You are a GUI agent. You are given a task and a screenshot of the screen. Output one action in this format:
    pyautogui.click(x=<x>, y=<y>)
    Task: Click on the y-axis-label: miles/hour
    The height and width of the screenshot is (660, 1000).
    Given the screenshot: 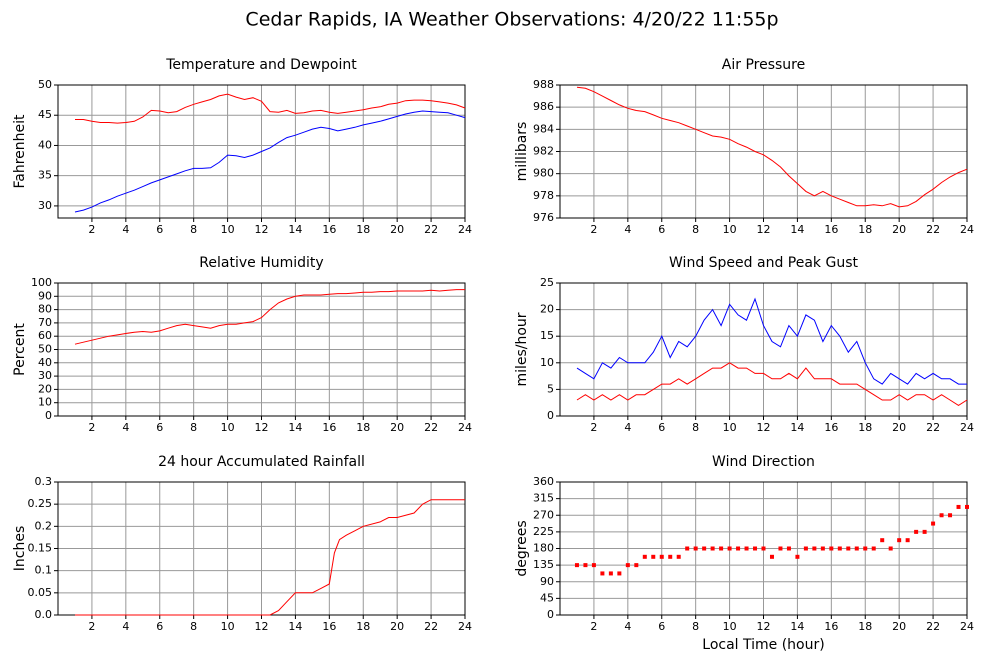 What is the action you would take?
    pyautogui.click(x=522, y=349)
    